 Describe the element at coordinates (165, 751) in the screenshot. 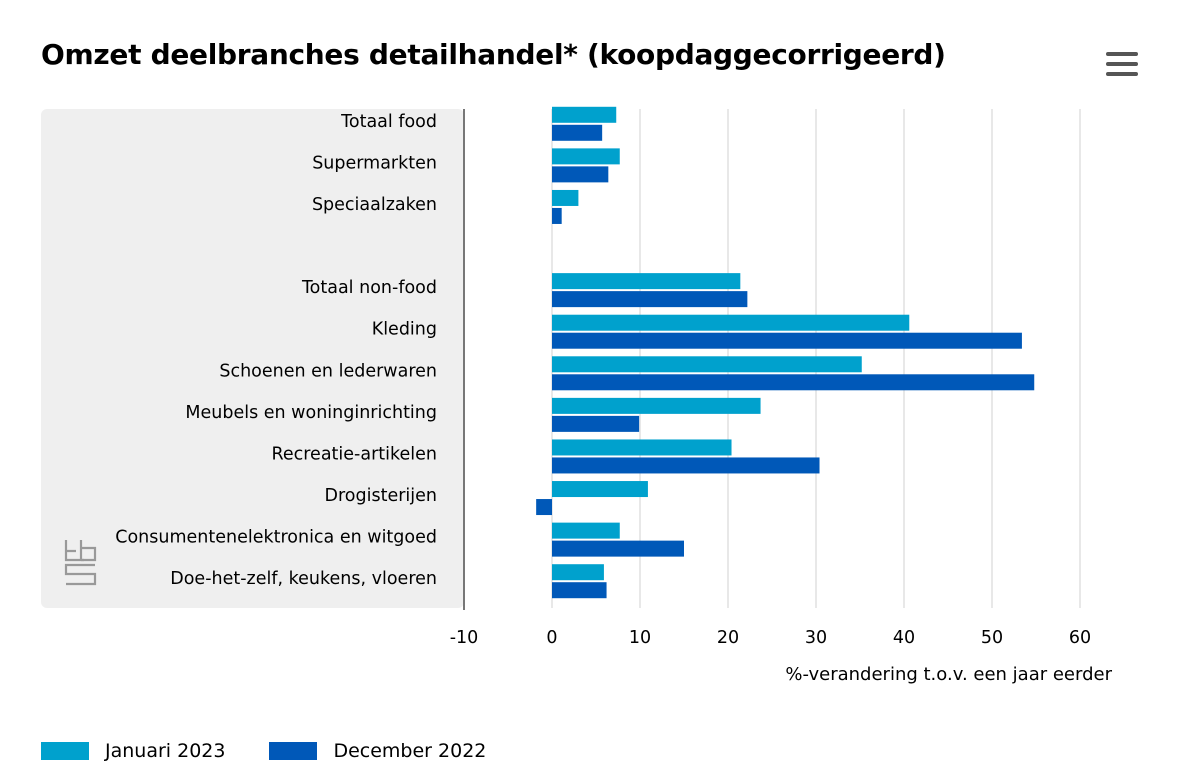

I see `legend-label-series-1: Januari 2023` at that location.